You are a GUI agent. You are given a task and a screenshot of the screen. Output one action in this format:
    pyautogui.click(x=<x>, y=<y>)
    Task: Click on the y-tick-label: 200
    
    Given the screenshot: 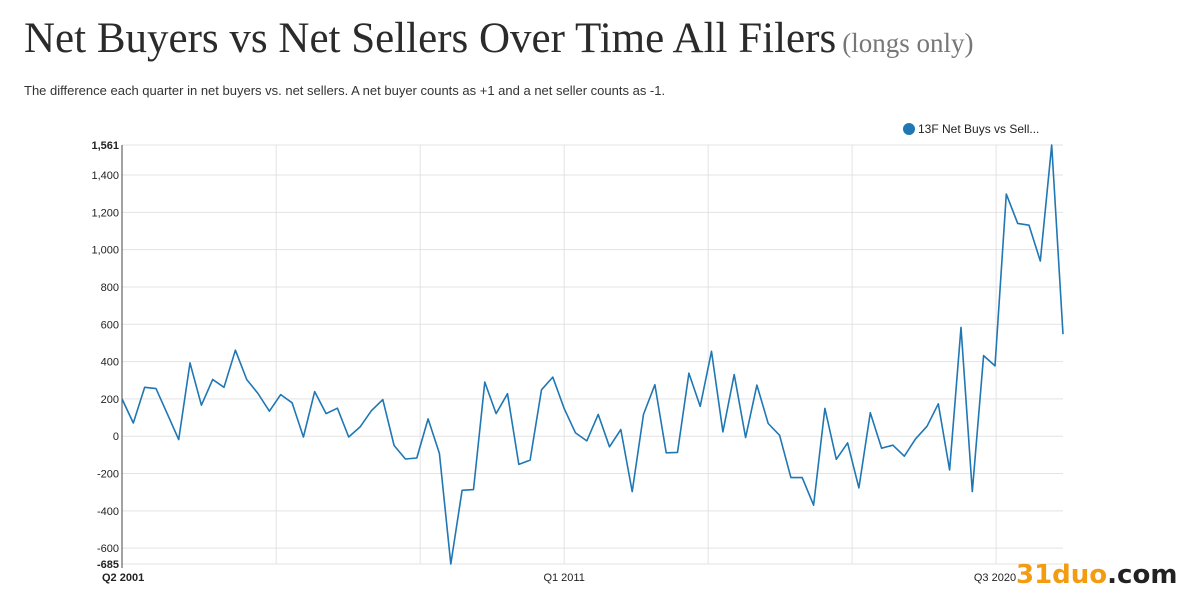 What is the action you would take?
    pyautogui.click(x=110, y=400)
    